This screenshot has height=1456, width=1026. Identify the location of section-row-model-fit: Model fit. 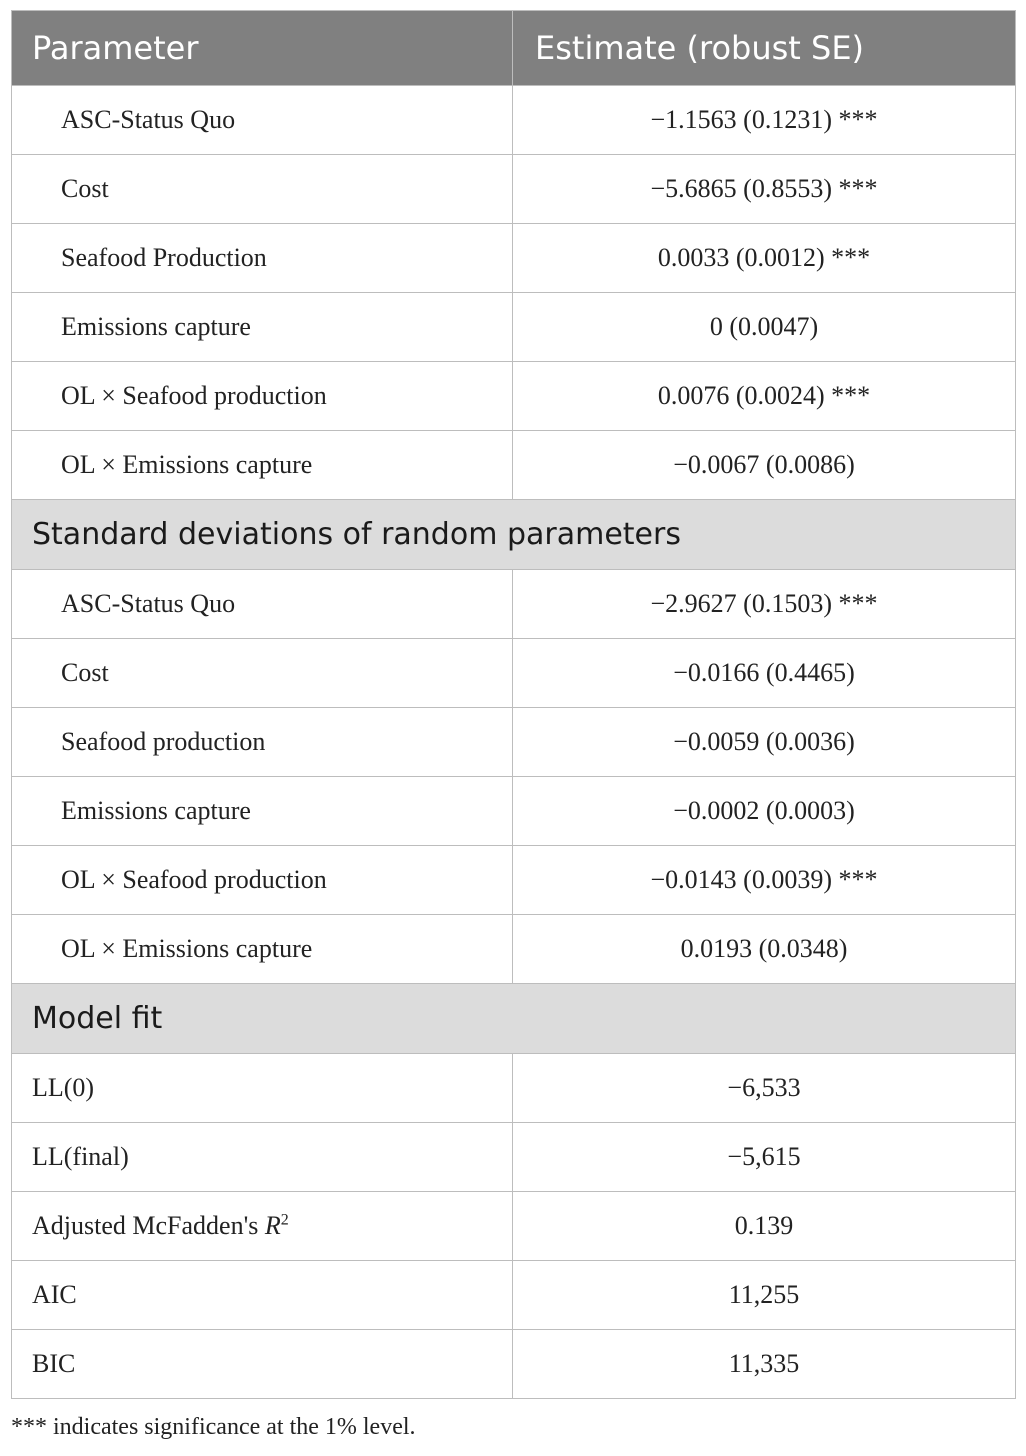
(513, 1018).